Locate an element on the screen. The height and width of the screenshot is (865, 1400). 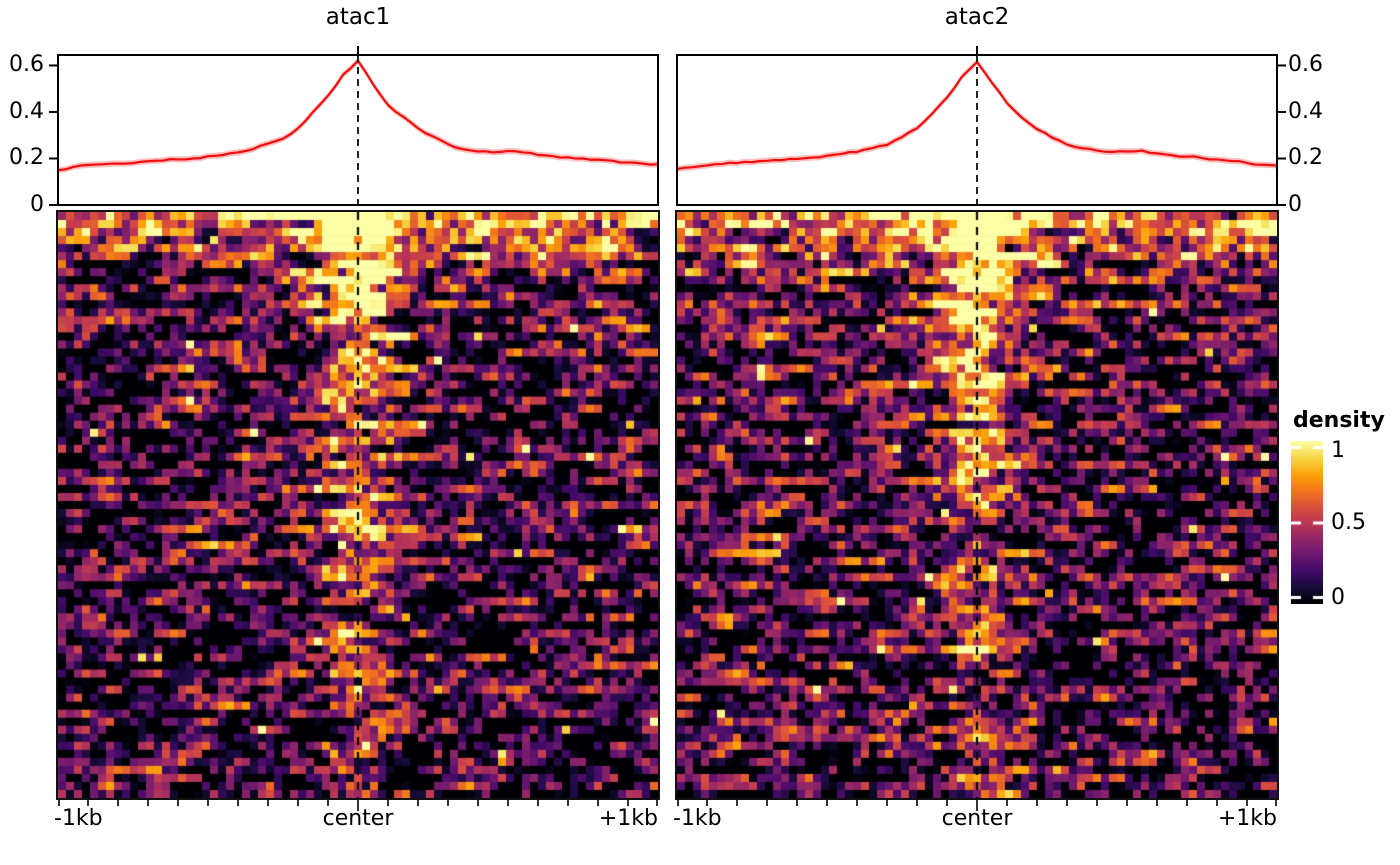
colorbar is located at coordinates (1307, 522).